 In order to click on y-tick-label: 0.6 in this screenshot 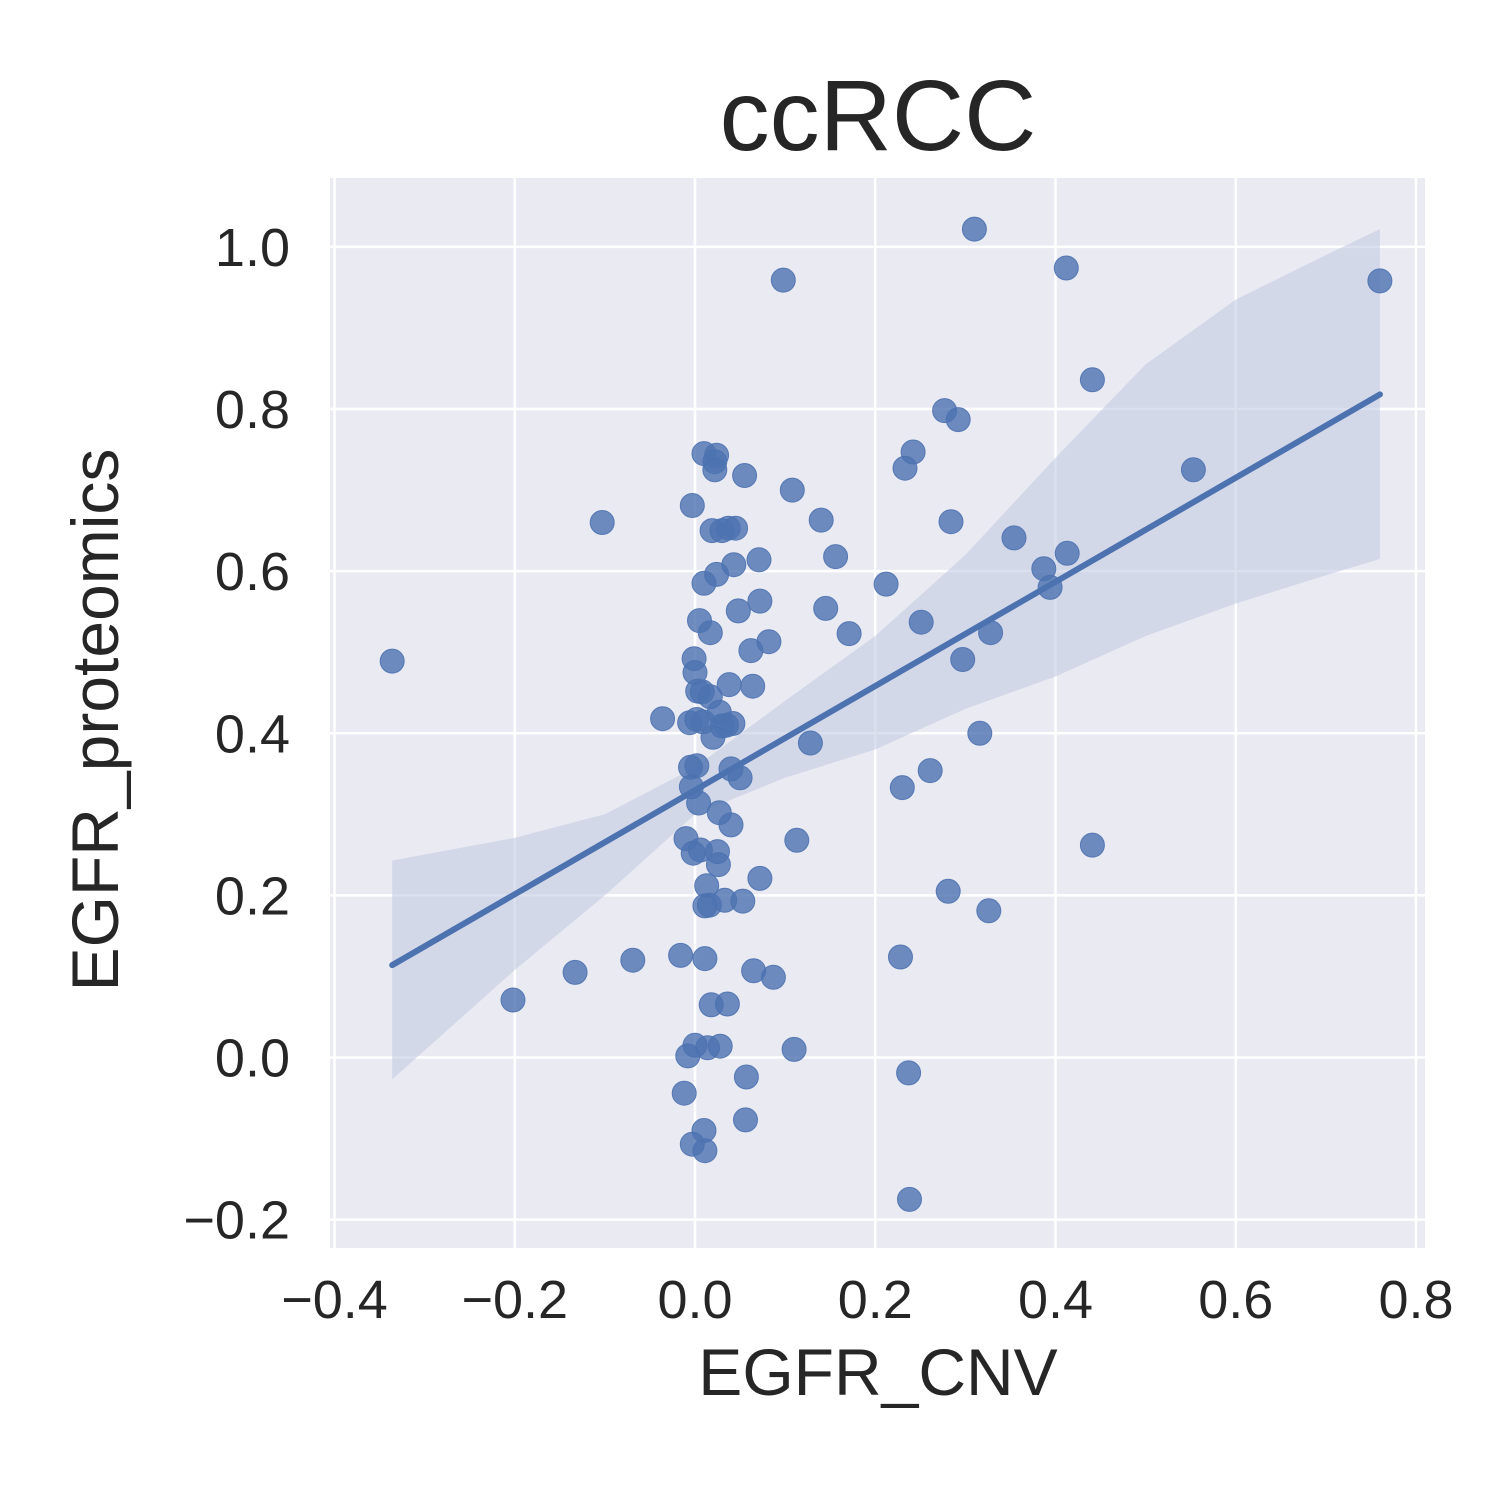, I will do `click(252, 572)`.